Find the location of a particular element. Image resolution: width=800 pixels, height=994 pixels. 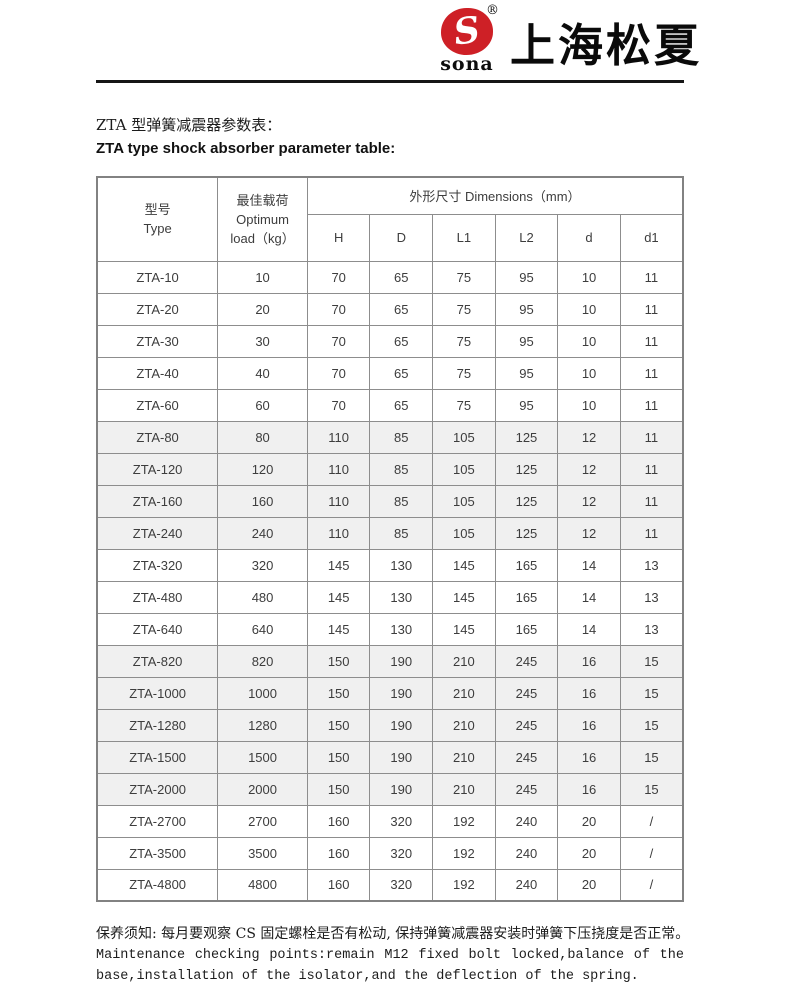

model-cell: ZTA-40 is located at coordinates (157, 373).